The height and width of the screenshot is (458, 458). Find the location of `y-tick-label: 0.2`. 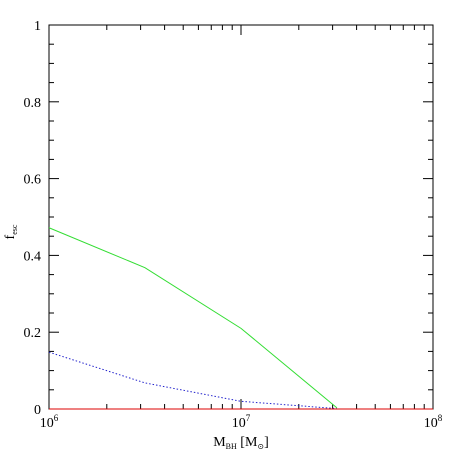

y-tick-label: 0.2 is located at coordinates (33, 333).